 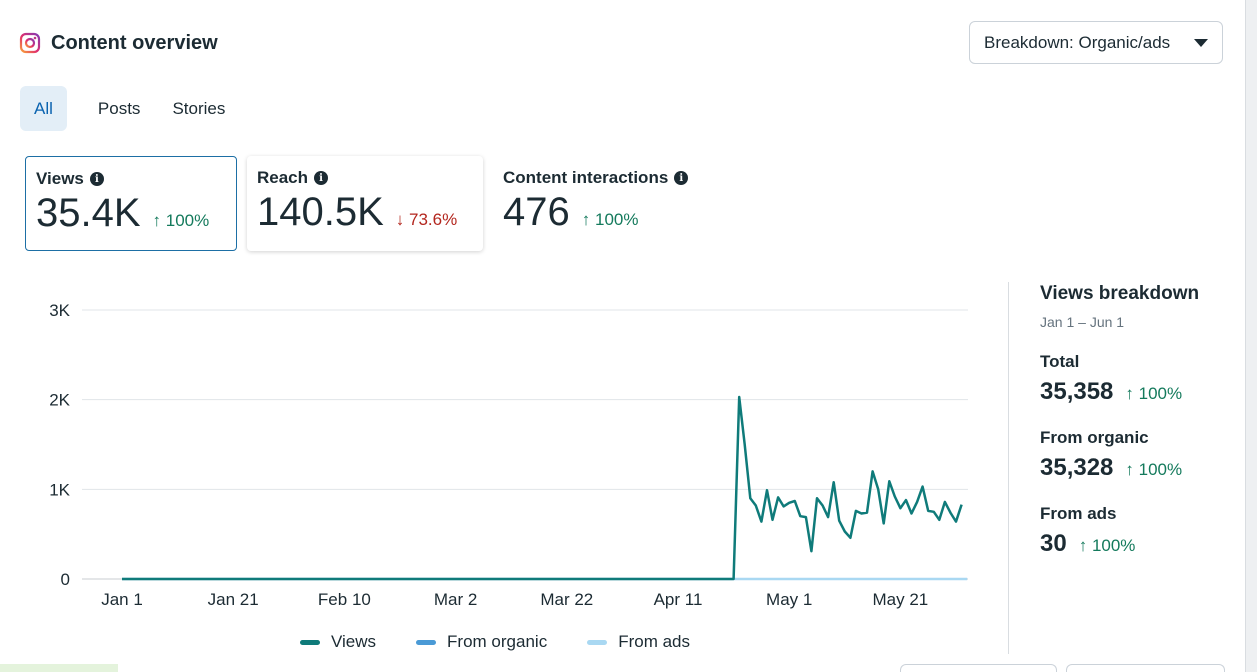 I want to click on y-tick-label: 2K, so click(x=59, y=400).